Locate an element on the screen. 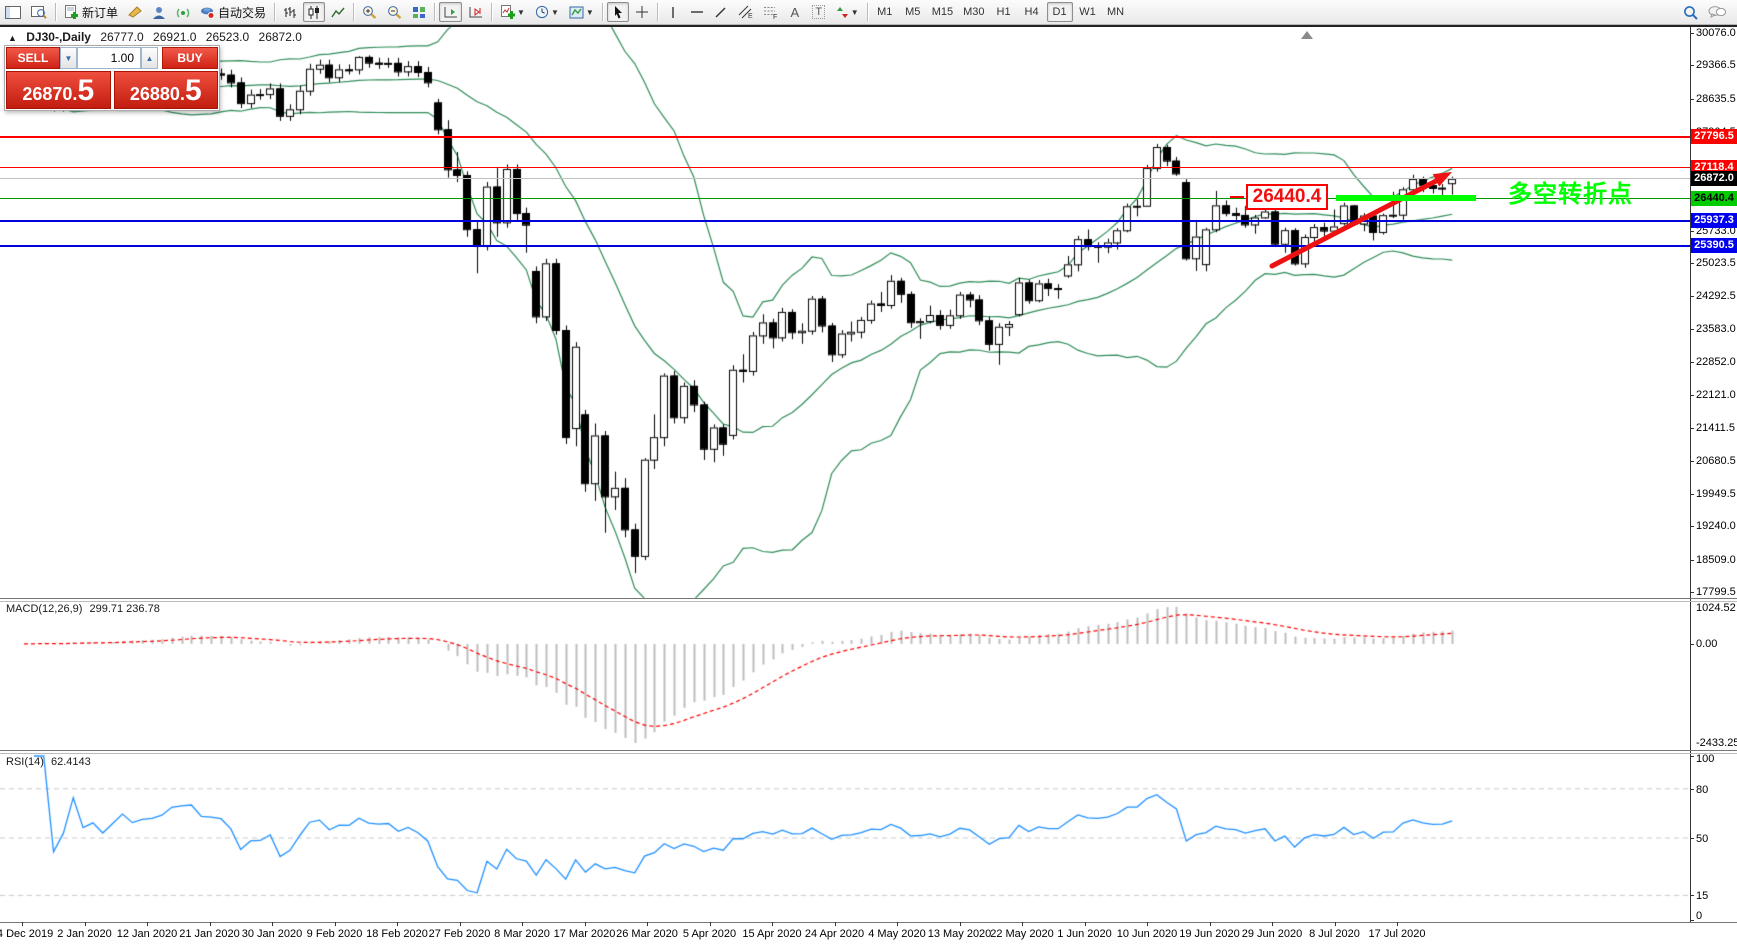 The height and width of the screenshot is (946, 1737). cursor-button is located at coordinates (617, 12).